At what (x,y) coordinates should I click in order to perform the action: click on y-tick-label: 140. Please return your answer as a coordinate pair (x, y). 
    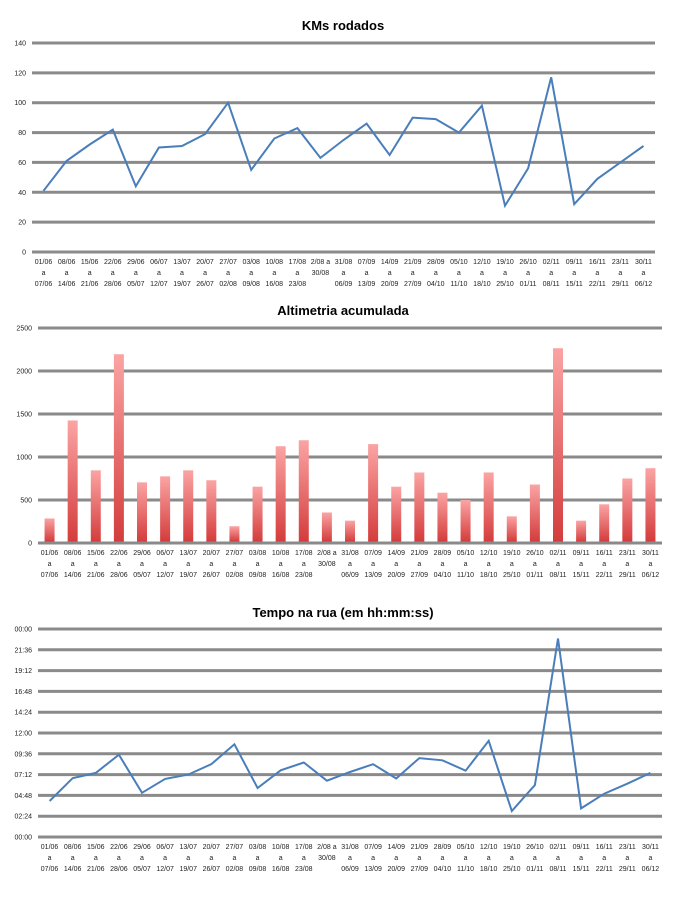
    Looking at the image, I should click on (20, 44).